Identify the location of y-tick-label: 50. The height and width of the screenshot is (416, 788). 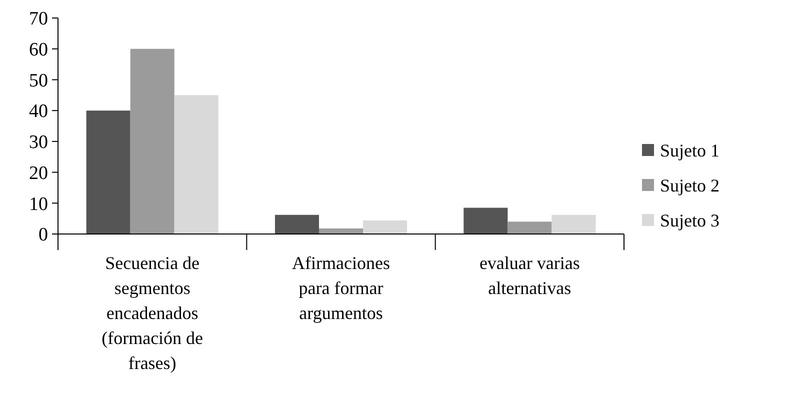
(38, 81).